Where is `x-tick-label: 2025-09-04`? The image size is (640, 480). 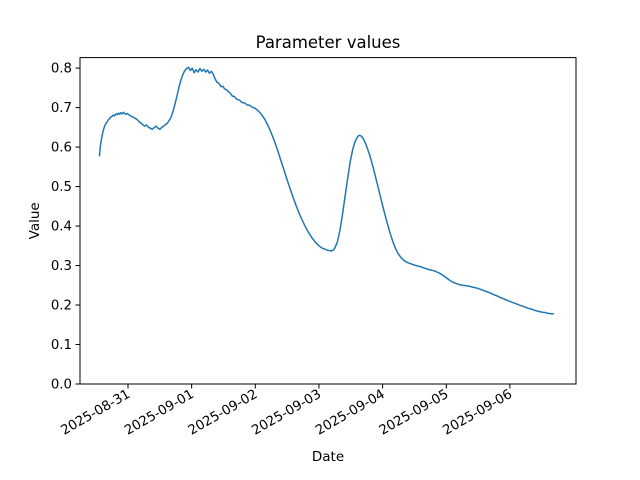 x-tick-label: 2025-09-04 is located at coordinates (350, 413).